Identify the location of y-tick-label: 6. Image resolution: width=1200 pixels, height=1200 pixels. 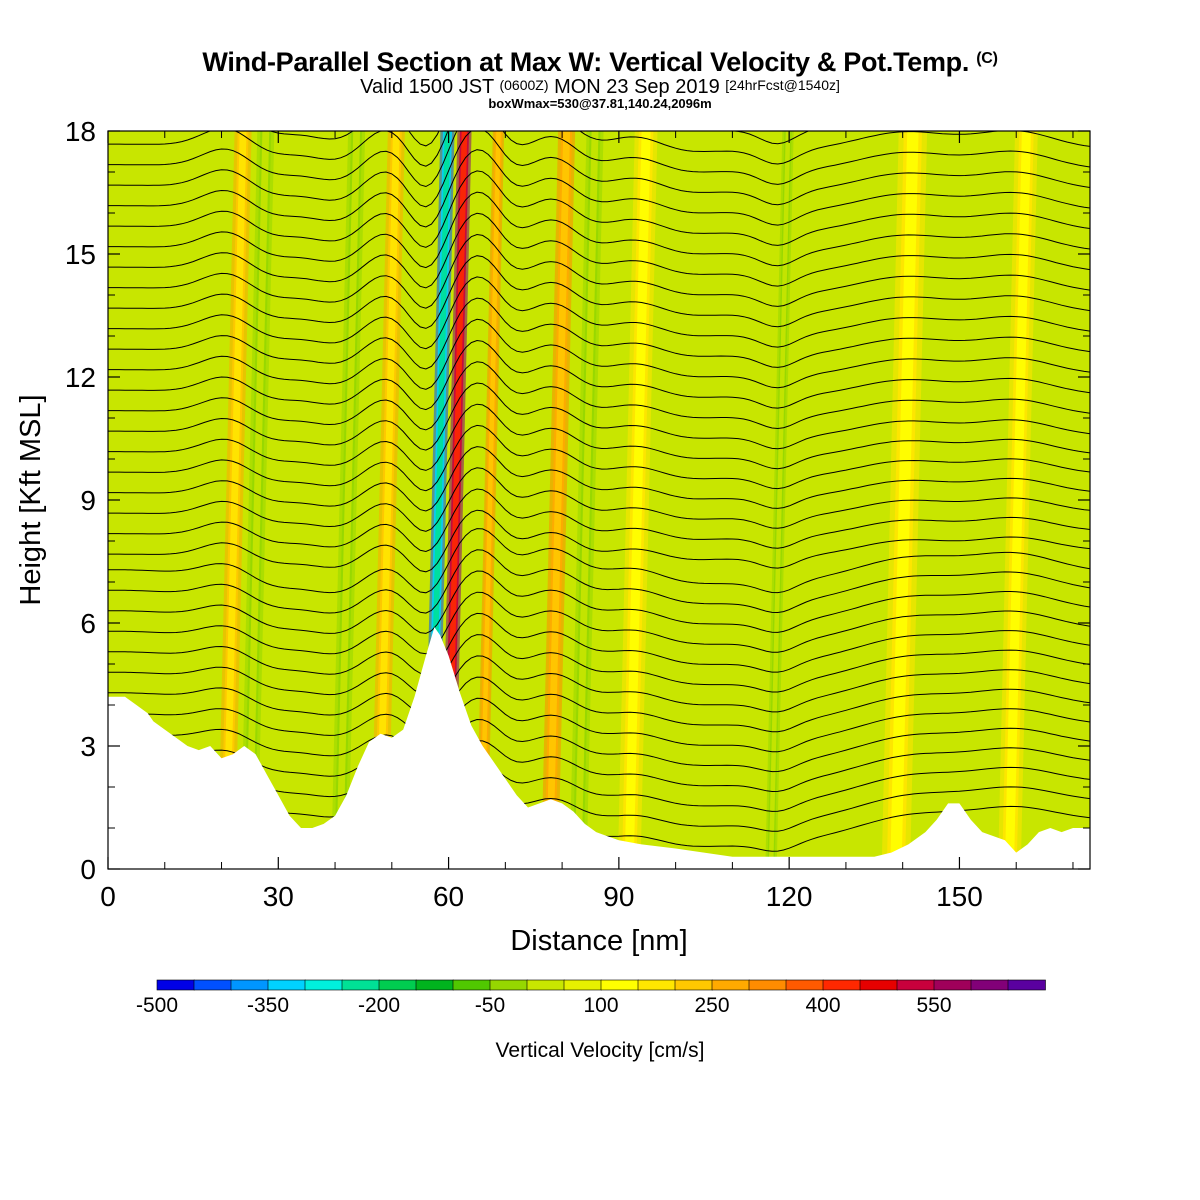
(88, 623).